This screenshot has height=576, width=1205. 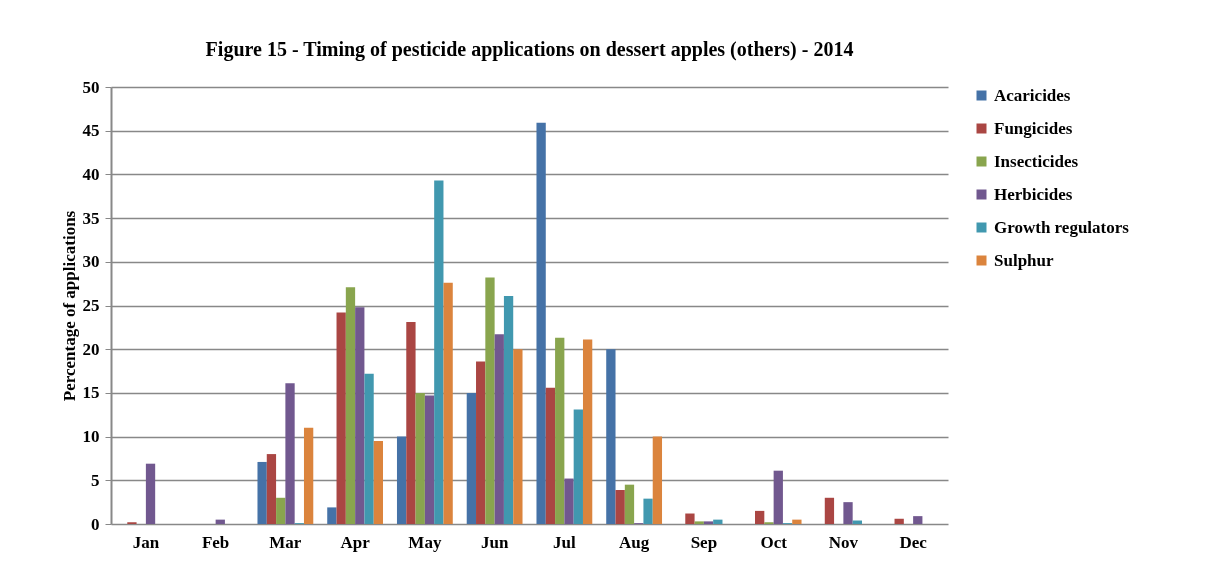 What do you see at coordinates (529, 49) in the screenshot?
I see `chart-title: Figure 15 - Timing of pesticide applications on dessert apples (others) - 2014` at bounding box center [529, 49].